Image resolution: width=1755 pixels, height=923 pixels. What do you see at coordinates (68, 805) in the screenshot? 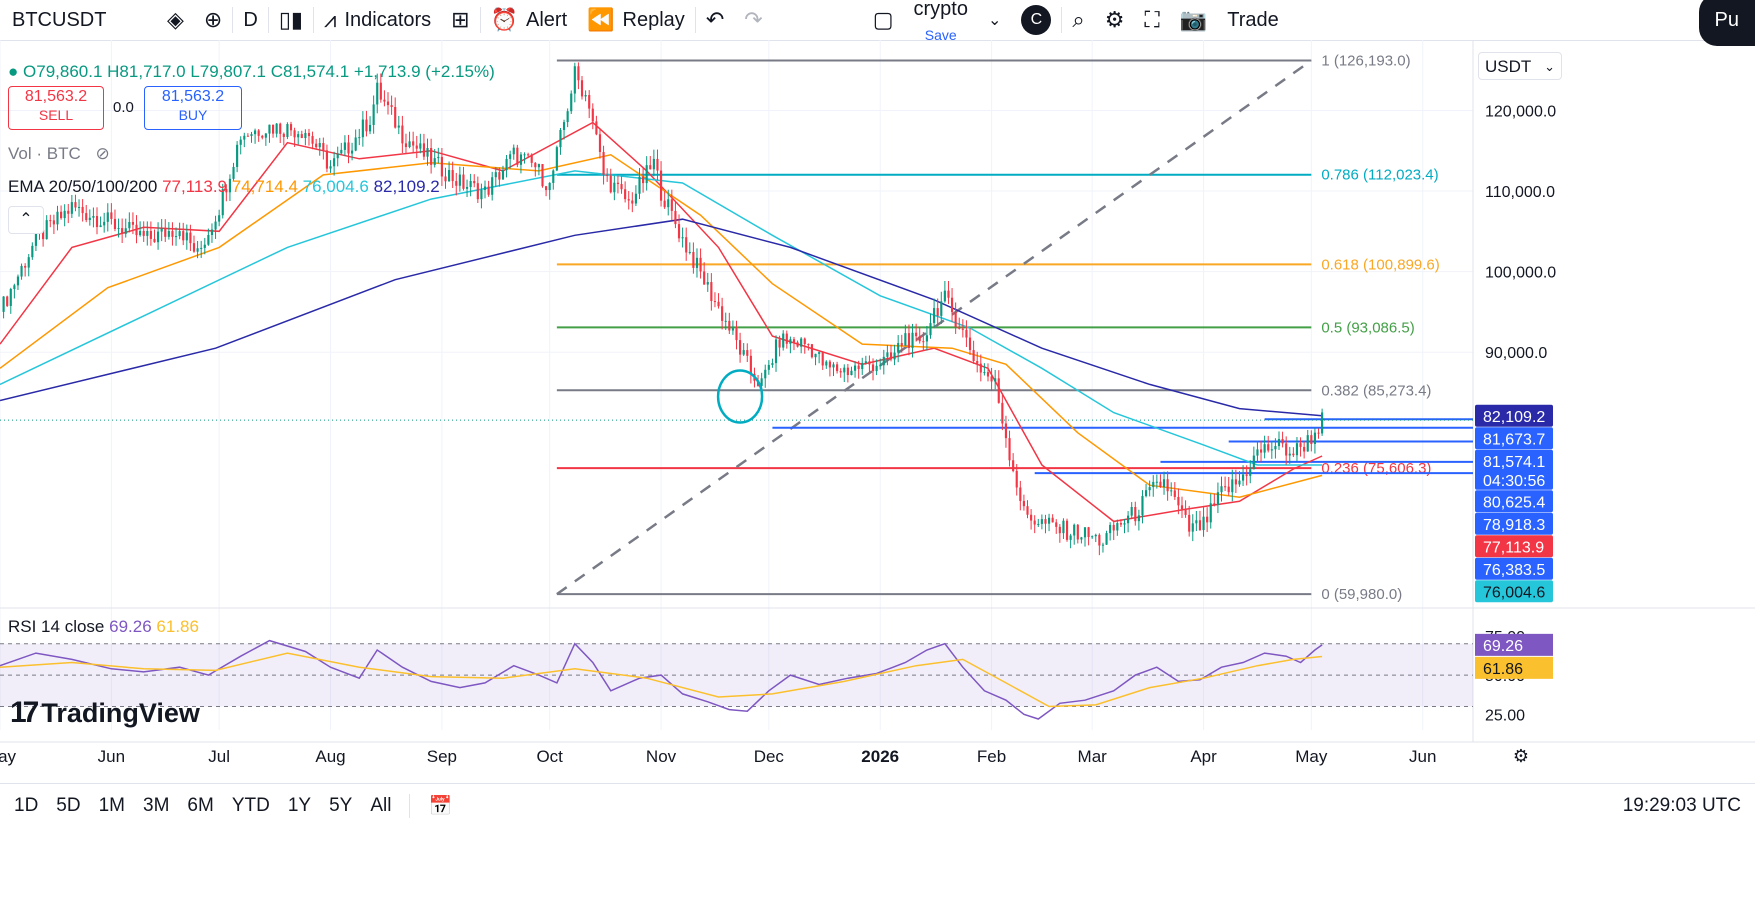
I see `range-button-5d: 5D` at bounding box center [68, 805].